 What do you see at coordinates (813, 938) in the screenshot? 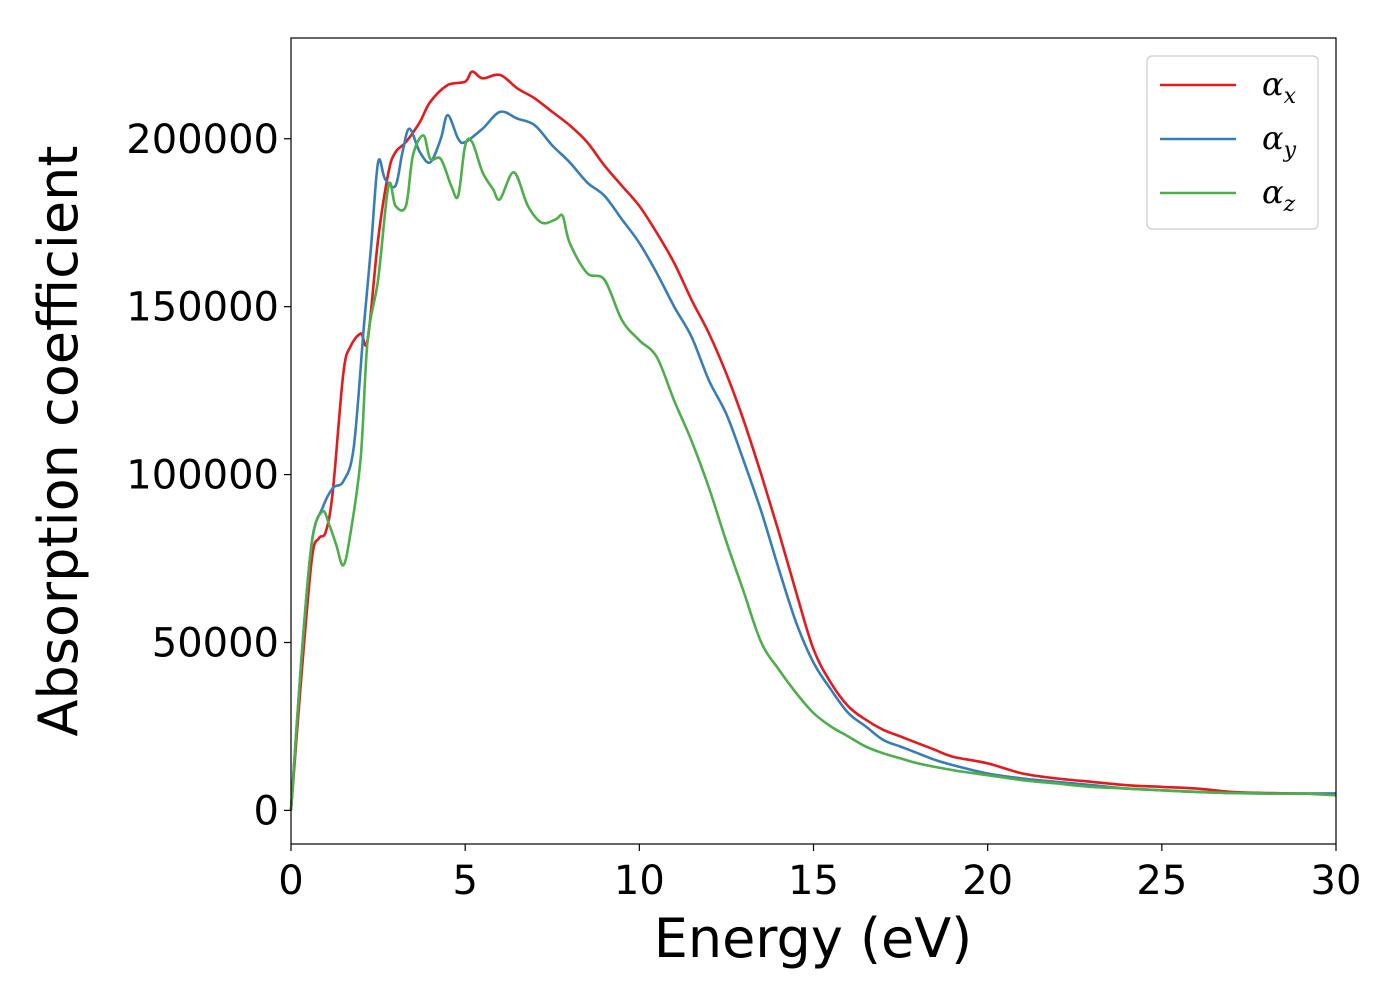
I see `x-axis-label: Energy (eV)` at bounding box center [813, 938].